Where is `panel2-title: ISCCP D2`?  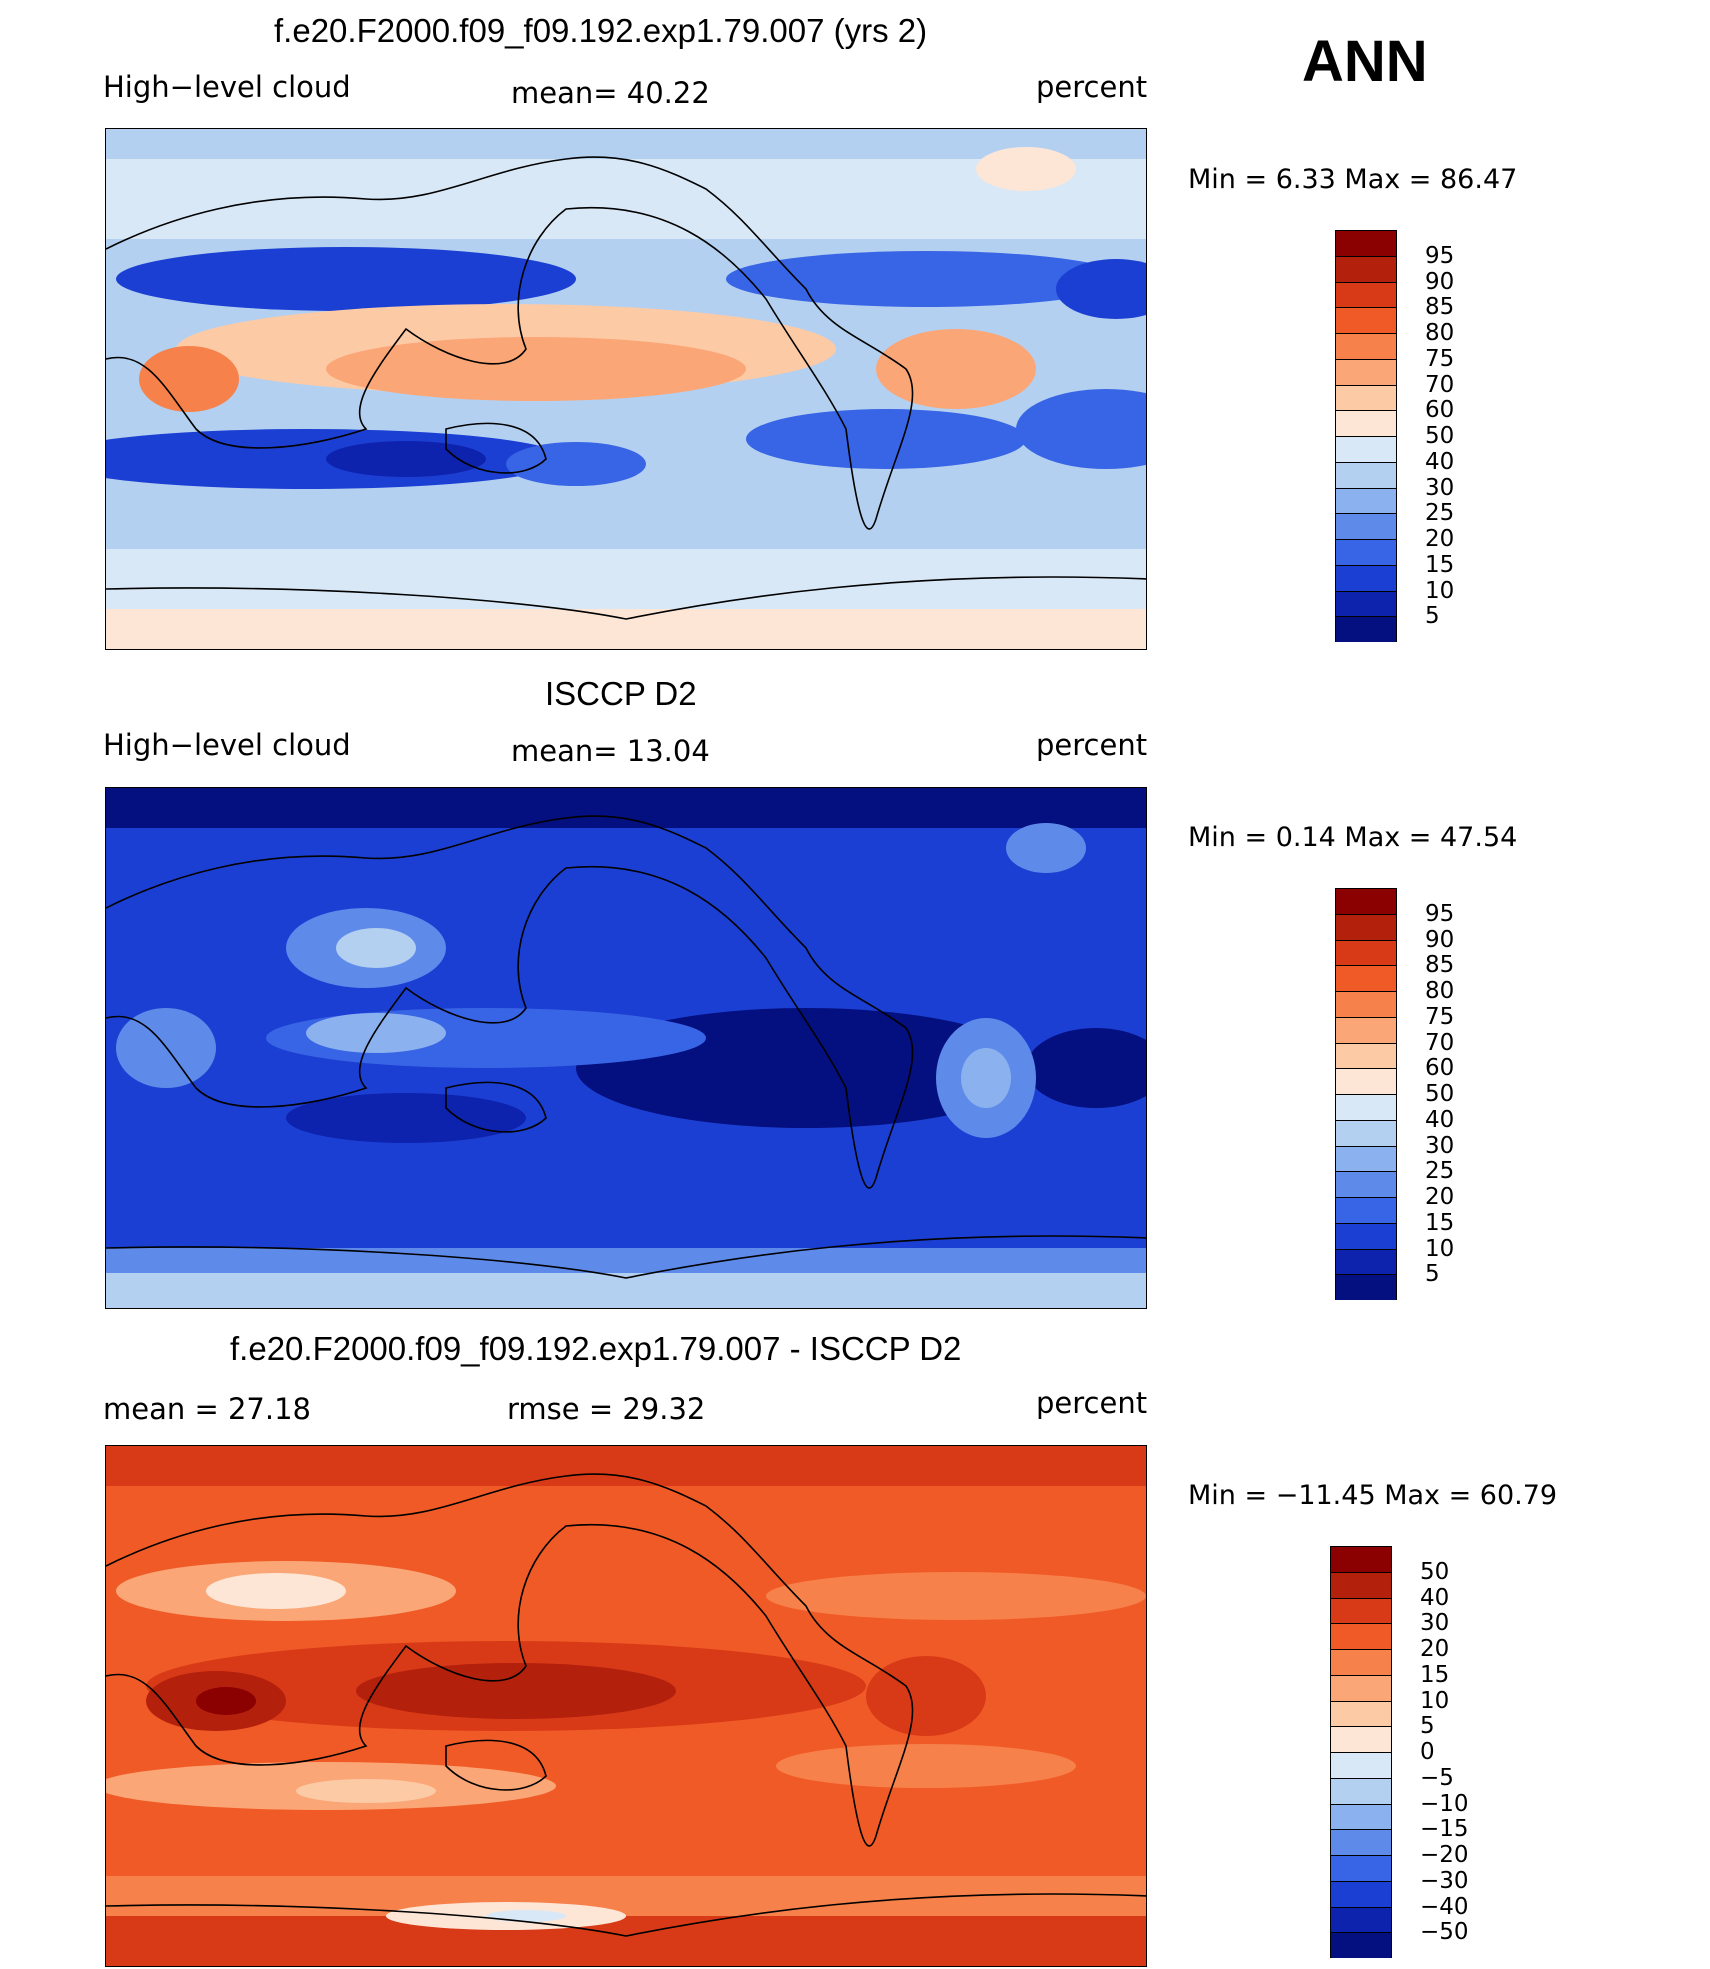 panel2-title: ISCCP D2 is located at coordinates (621, 693).